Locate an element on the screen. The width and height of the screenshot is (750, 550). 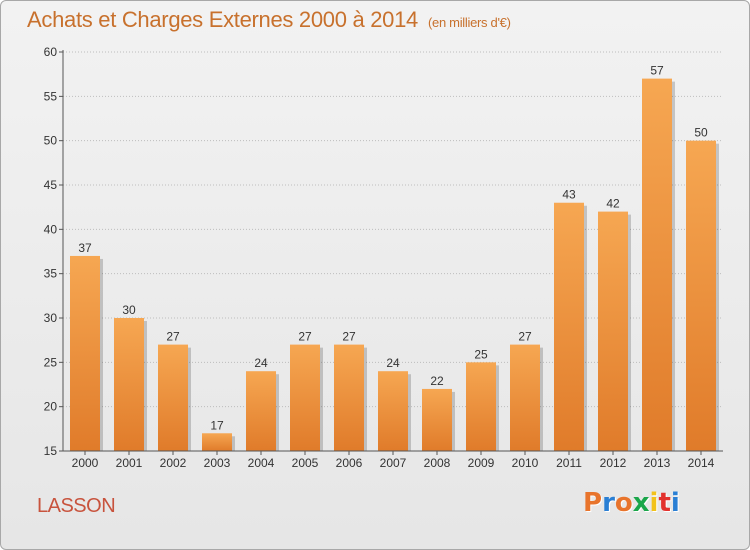
x-tick-label: 2000 is located at coordinates (85, 463).